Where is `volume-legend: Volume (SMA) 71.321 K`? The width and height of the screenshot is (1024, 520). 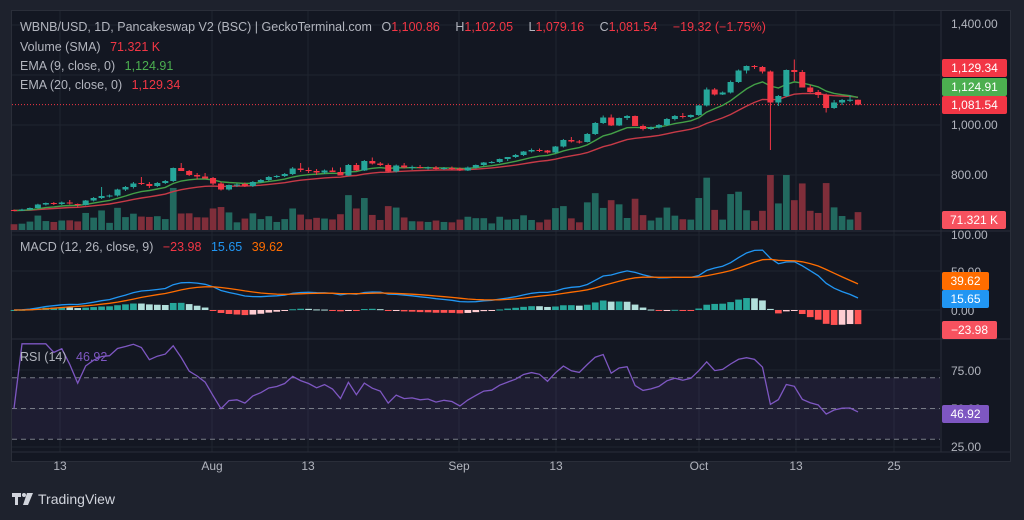
volume-legend: Volume (SMA) 71.321 K is located at coordinates (93, 47).